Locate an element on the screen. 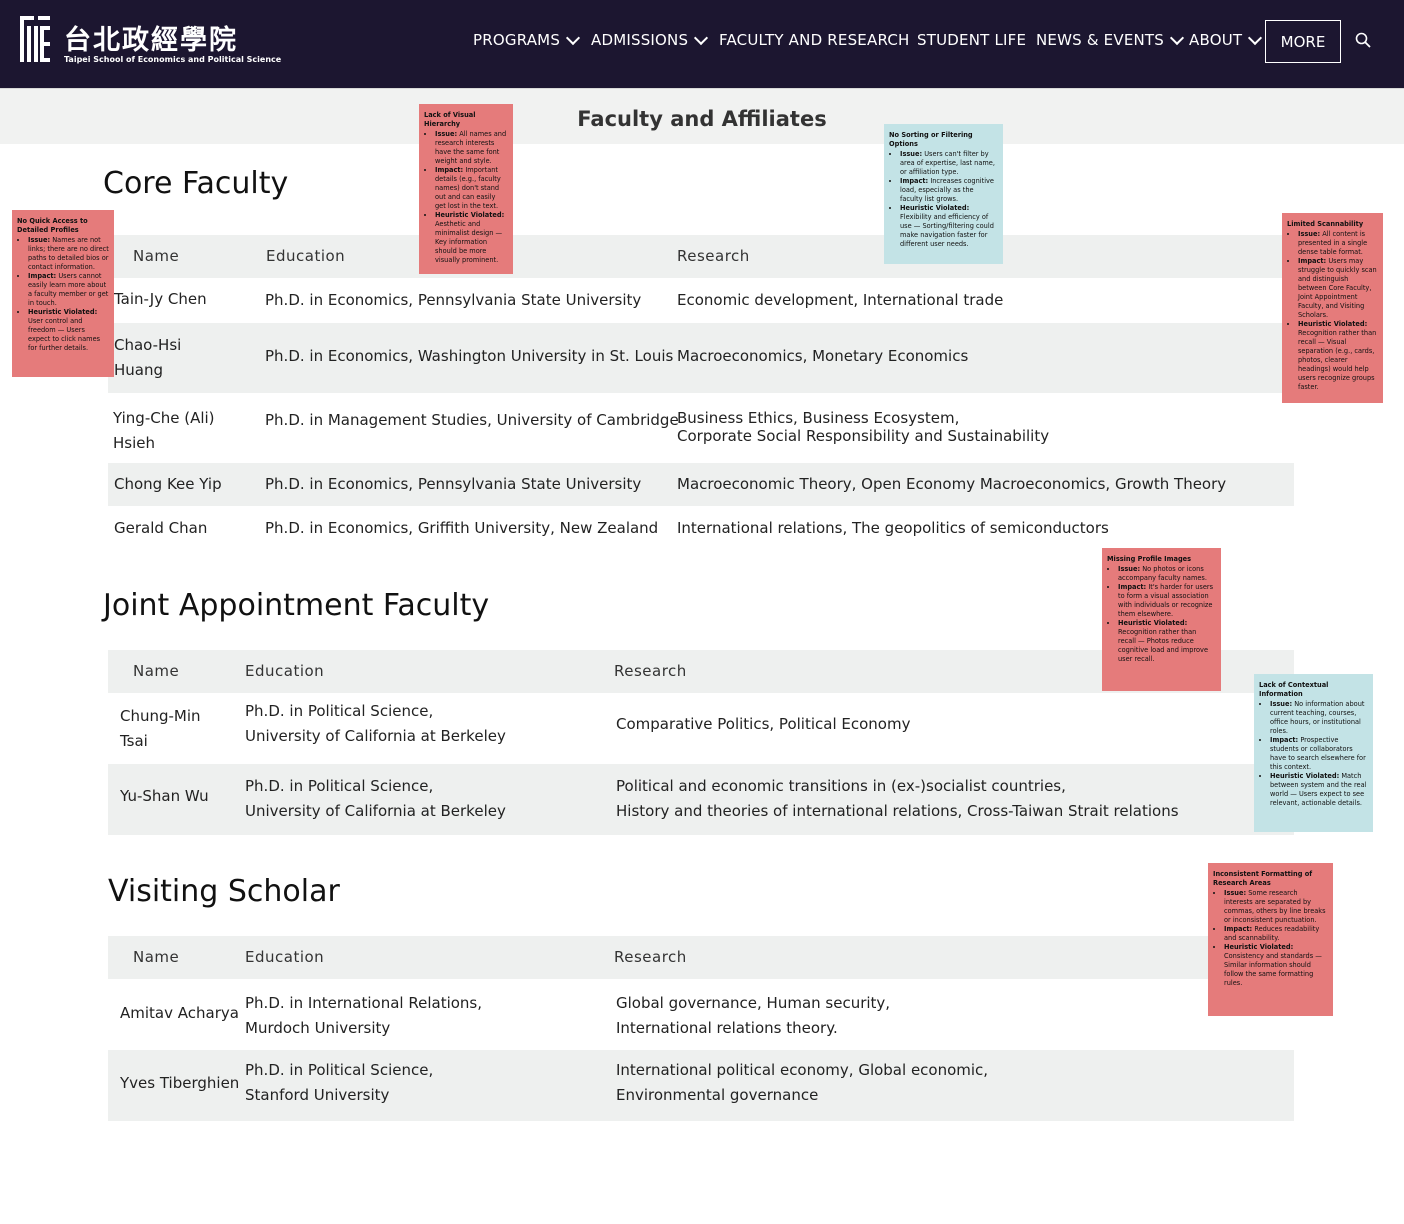 This screenshot has height=1224, width=1404. more-button: MORE is located at coordinates (1303, 41).